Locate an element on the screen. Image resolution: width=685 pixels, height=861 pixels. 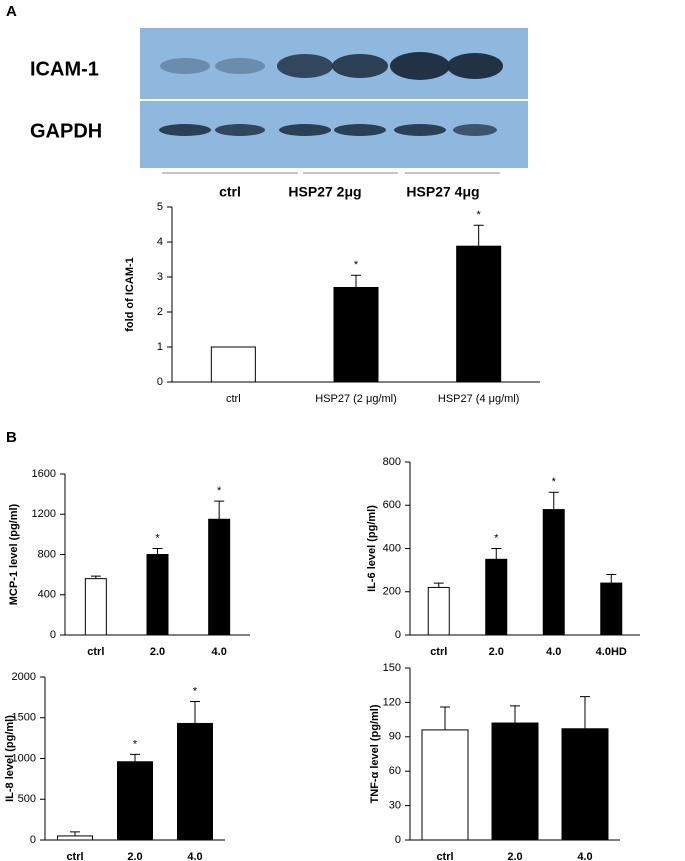
y-axis-label: MCP-1 level (pg/ml) is located at coordinates (14, 554).